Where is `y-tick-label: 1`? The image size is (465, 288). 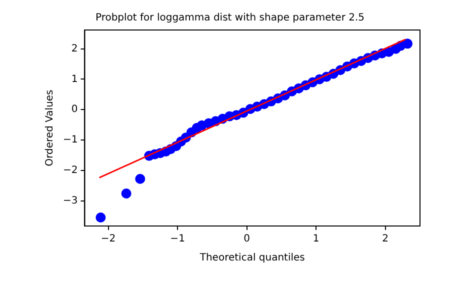
y-tick-label: 1 is located at coordinates (74, 79).